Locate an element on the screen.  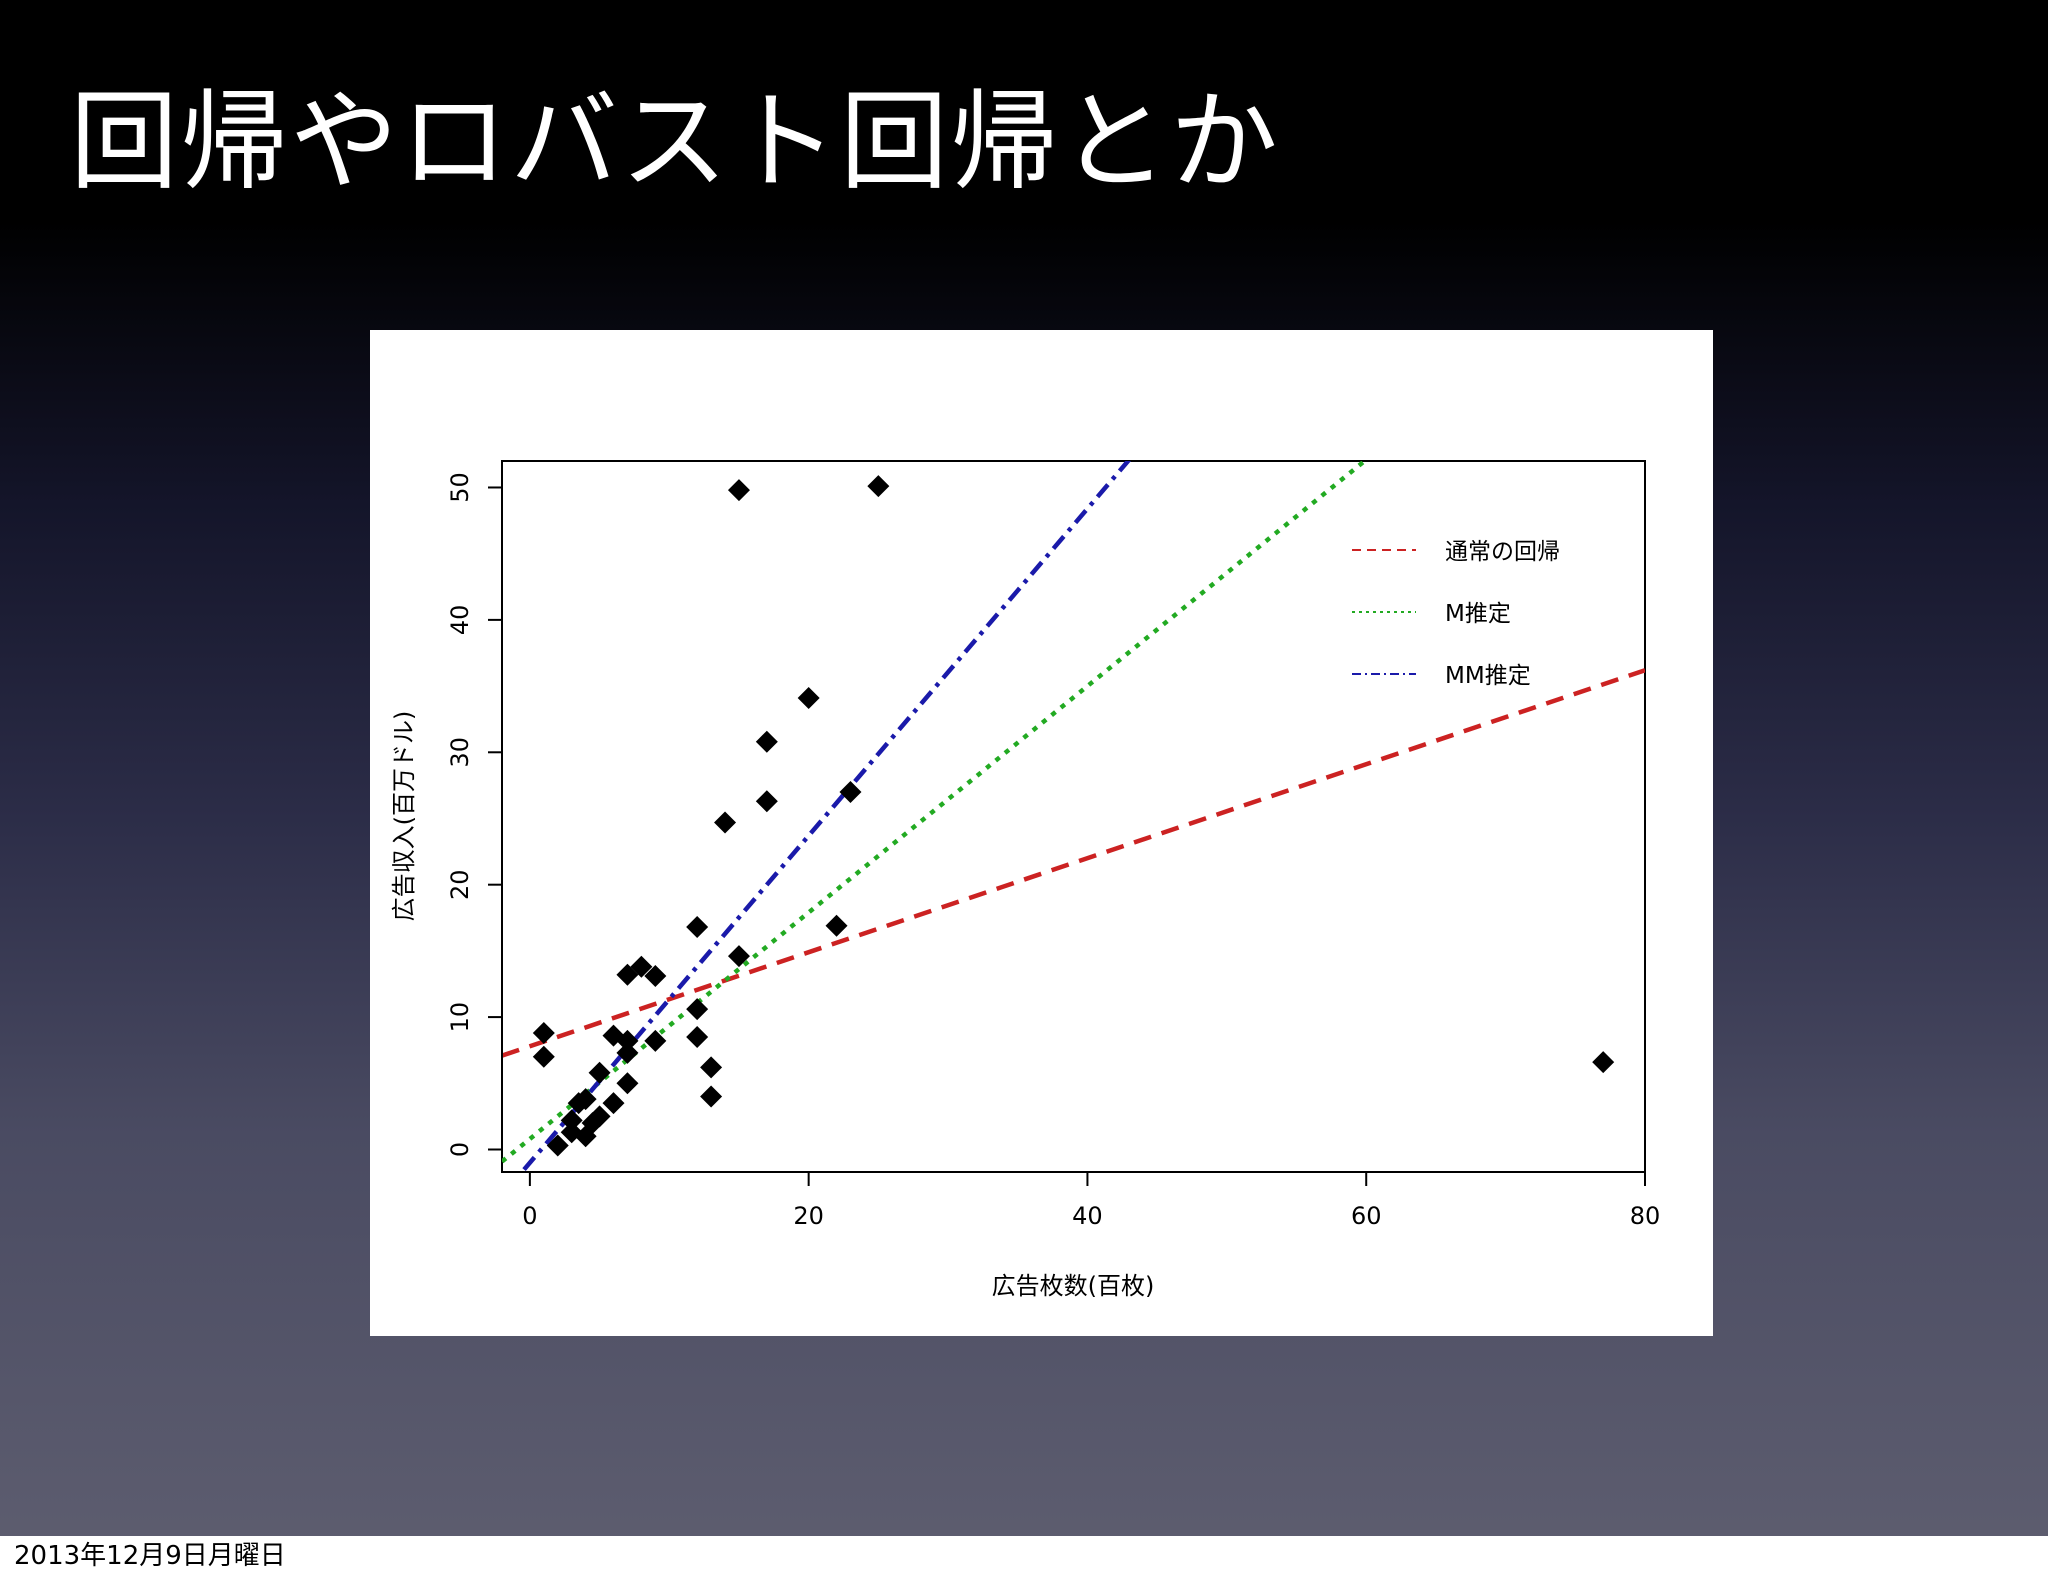
y-tick-label: 10 is located at coordinates (460, 1017).